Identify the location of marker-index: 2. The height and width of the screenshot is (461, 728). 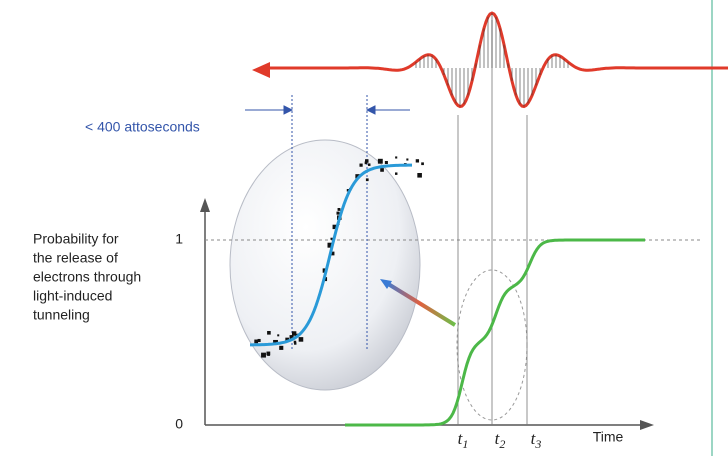
(502, 444).